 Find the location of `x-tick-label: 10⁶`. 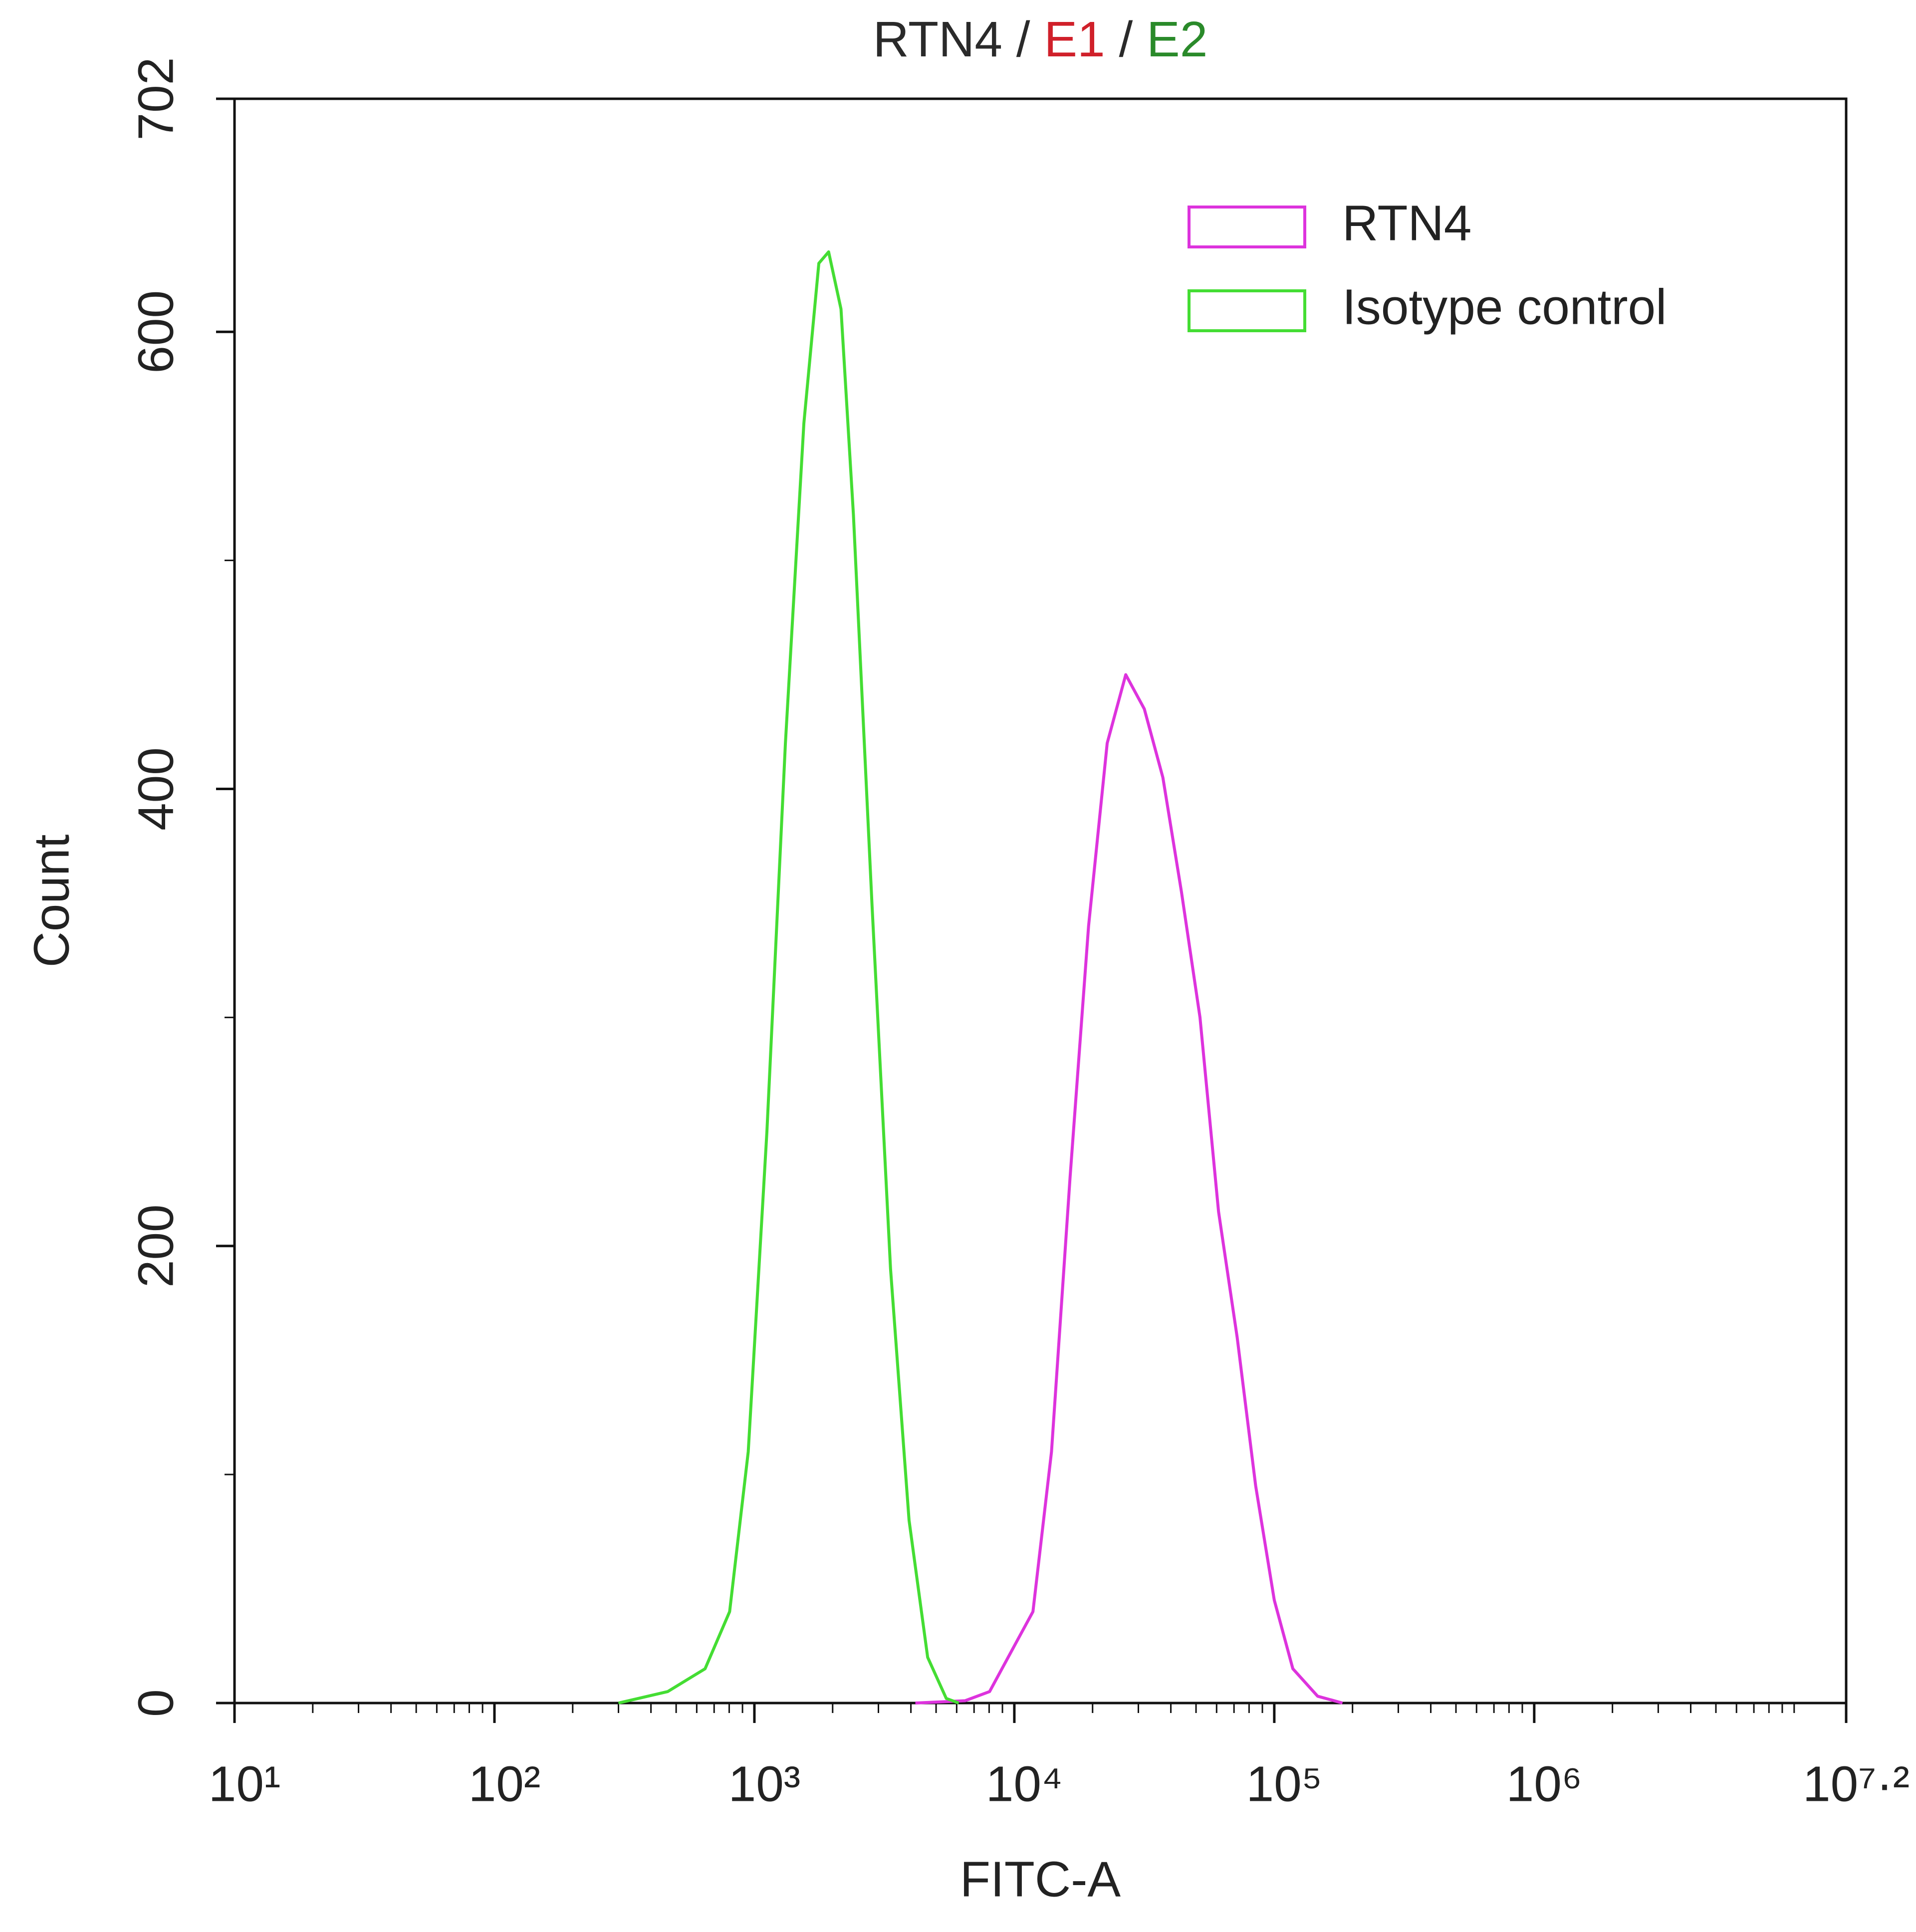

x-tick-label: 10⁶ is located at coordinates (1544, 1784).